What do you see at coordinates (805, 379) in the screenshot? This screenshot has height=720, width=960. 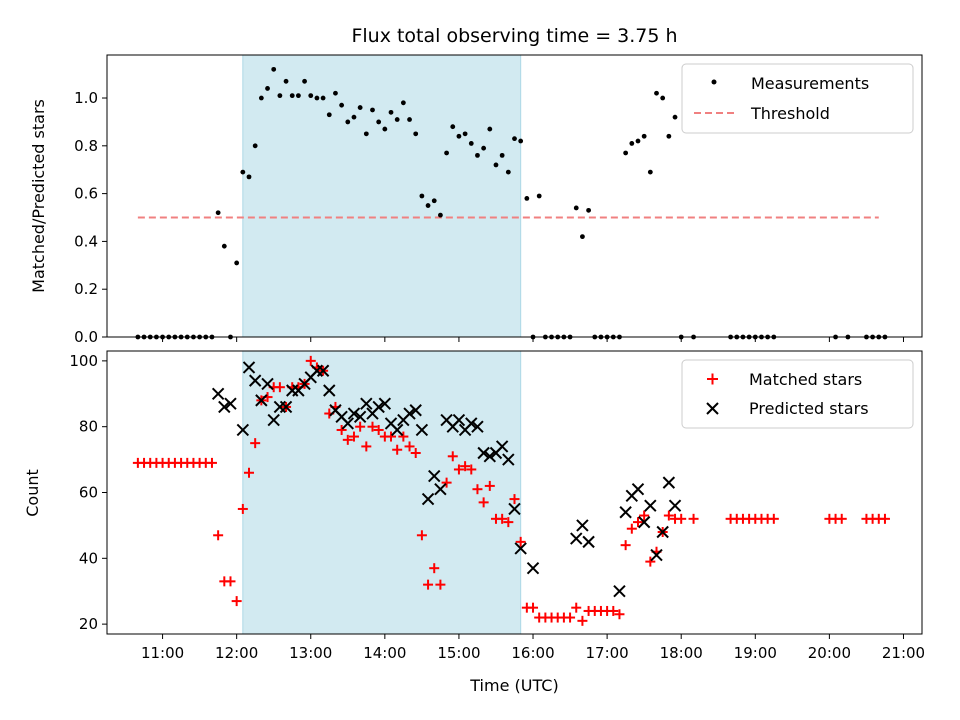 I see `legend-matched-label: Matched stars` at bounding box center [805, 379].